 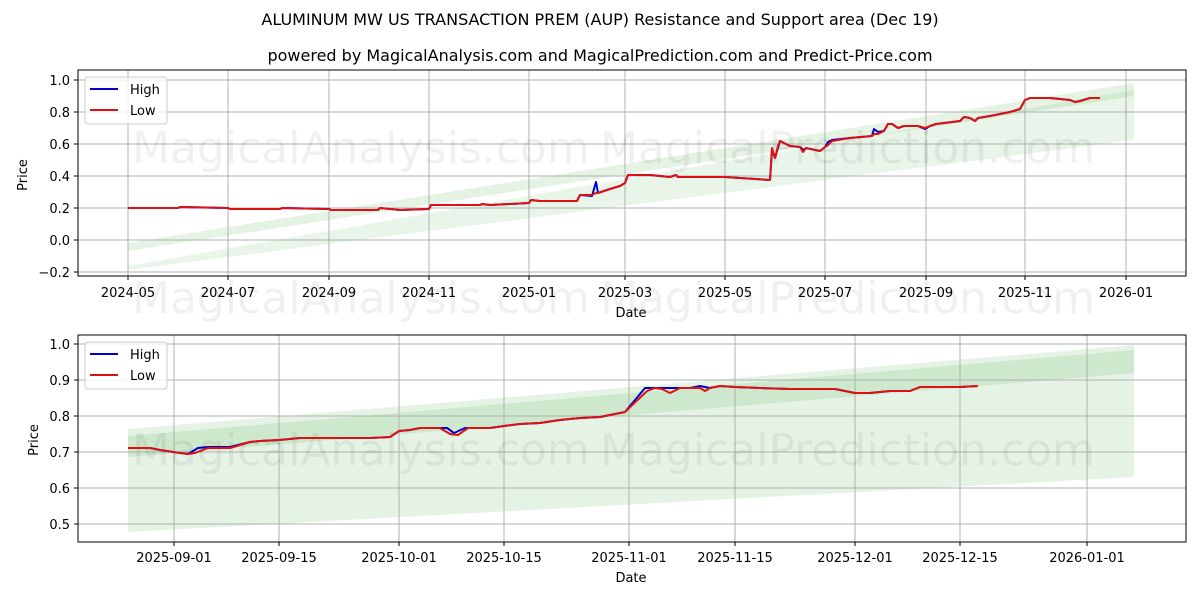 I want to click on bottom-ytick-marks, so click(x=76, y=434).